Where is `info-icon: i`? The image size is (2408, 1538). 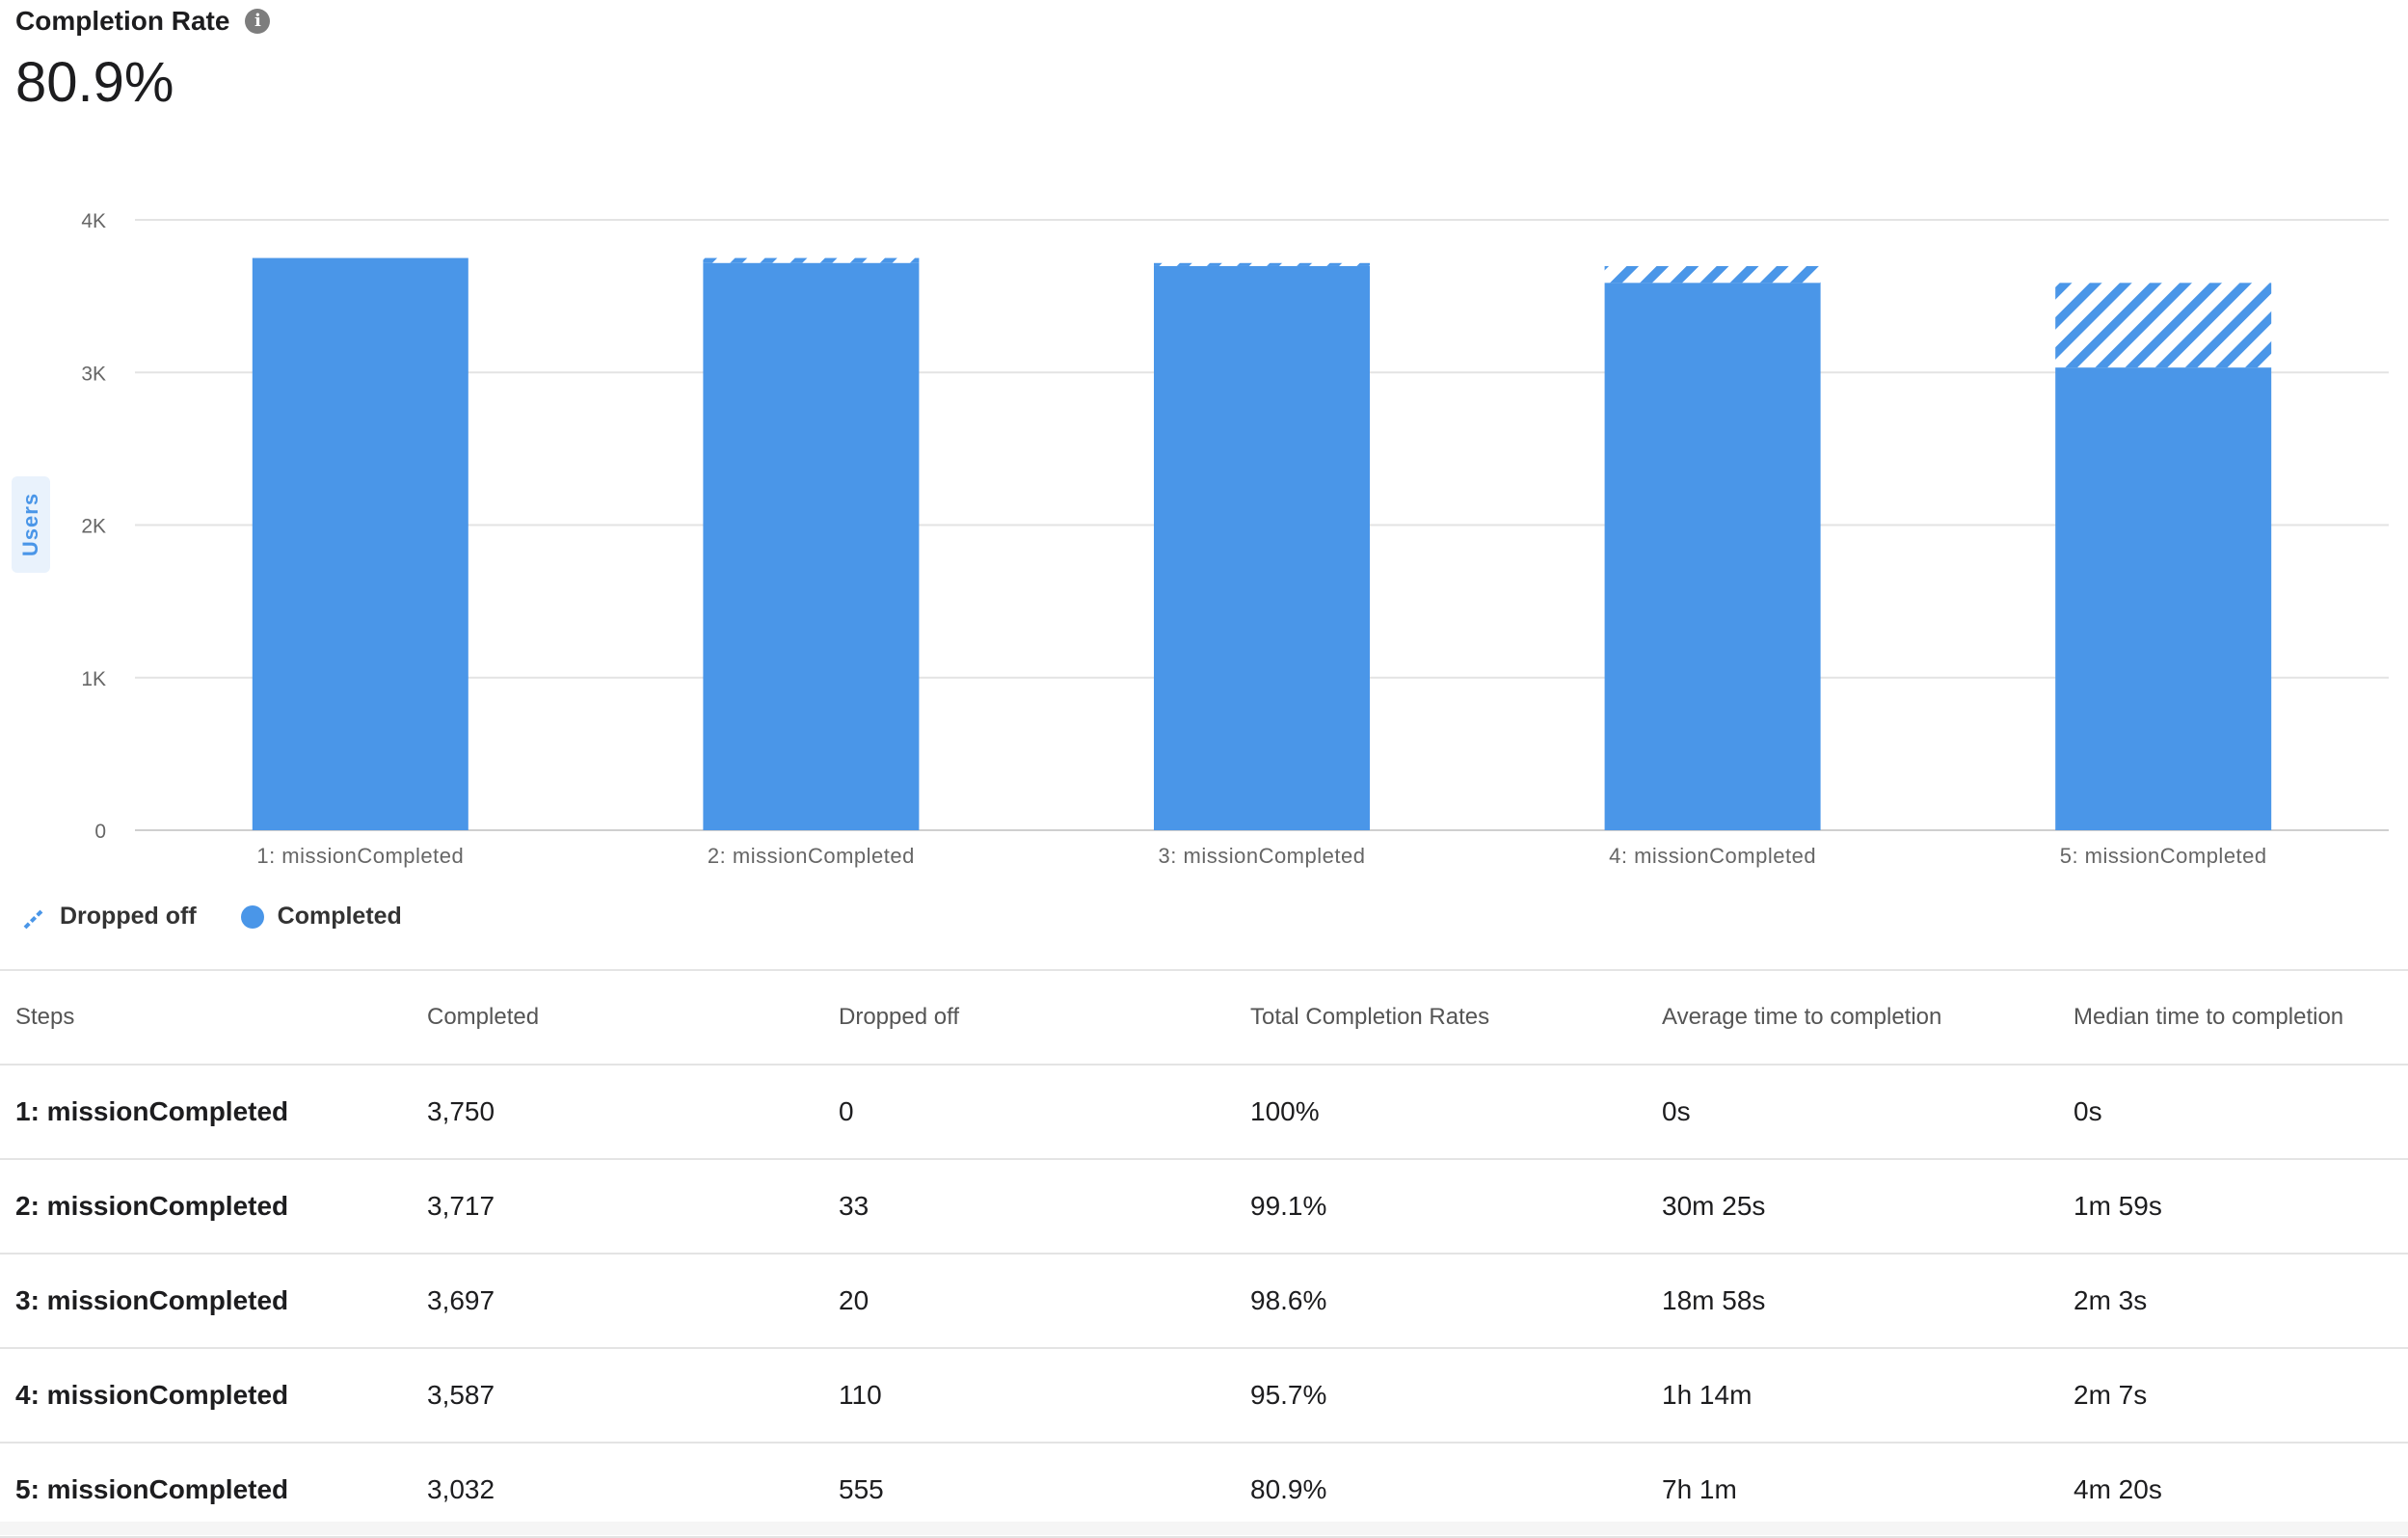
info-icon: i is located at coordinates (258, 22).